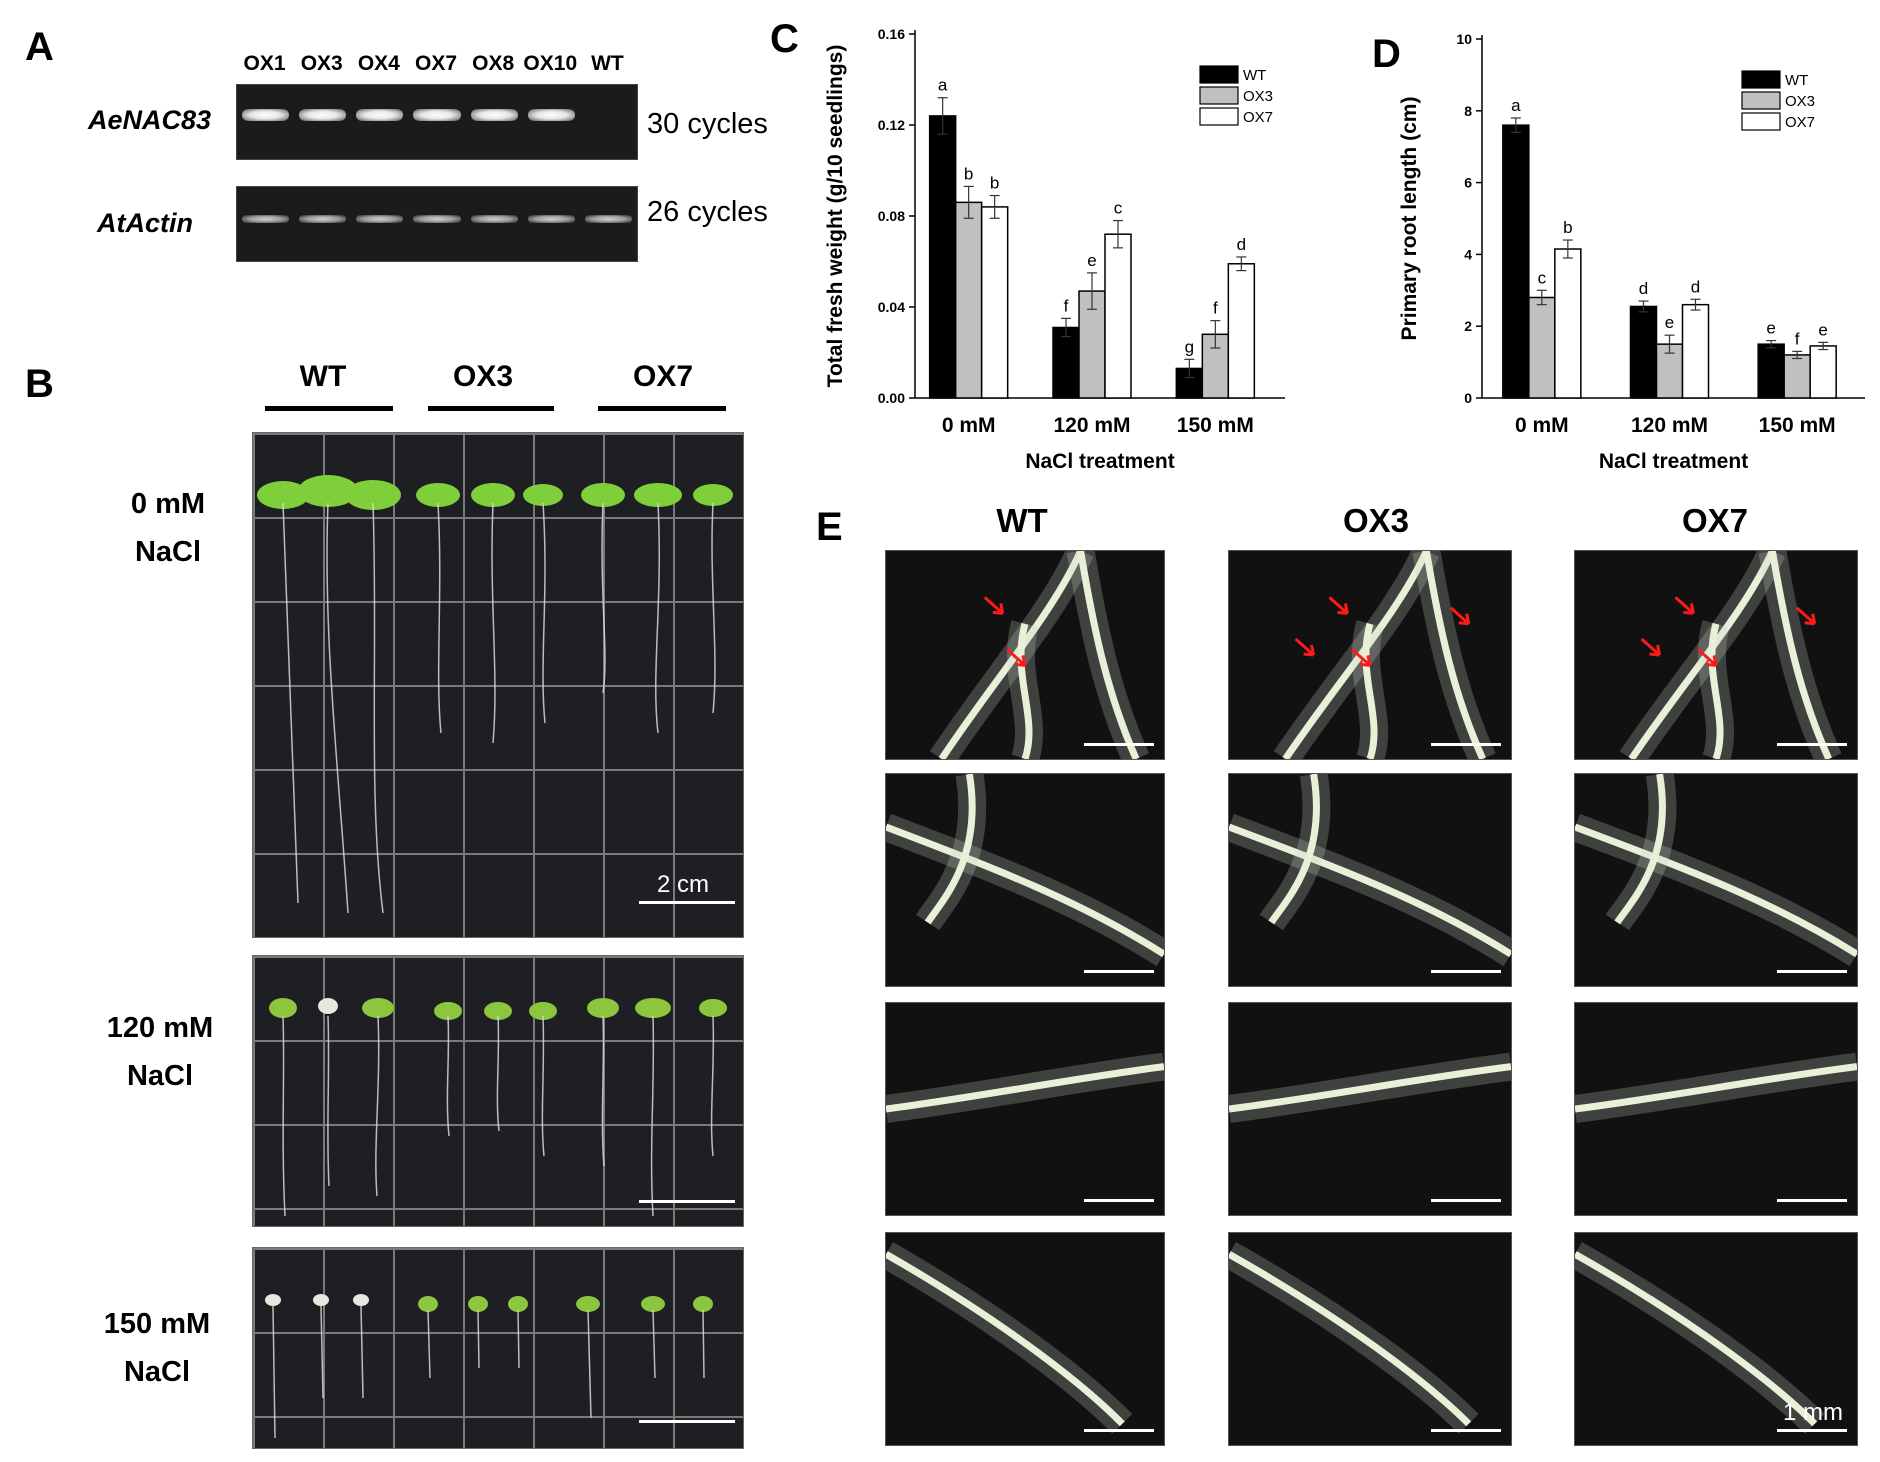 The height and width of the screenshot is (1462, 1880). What do you see at coordinates (891, 307) in the screenshot?
I see `y-tick-label: 0.04` at bounding box center [891, 307].